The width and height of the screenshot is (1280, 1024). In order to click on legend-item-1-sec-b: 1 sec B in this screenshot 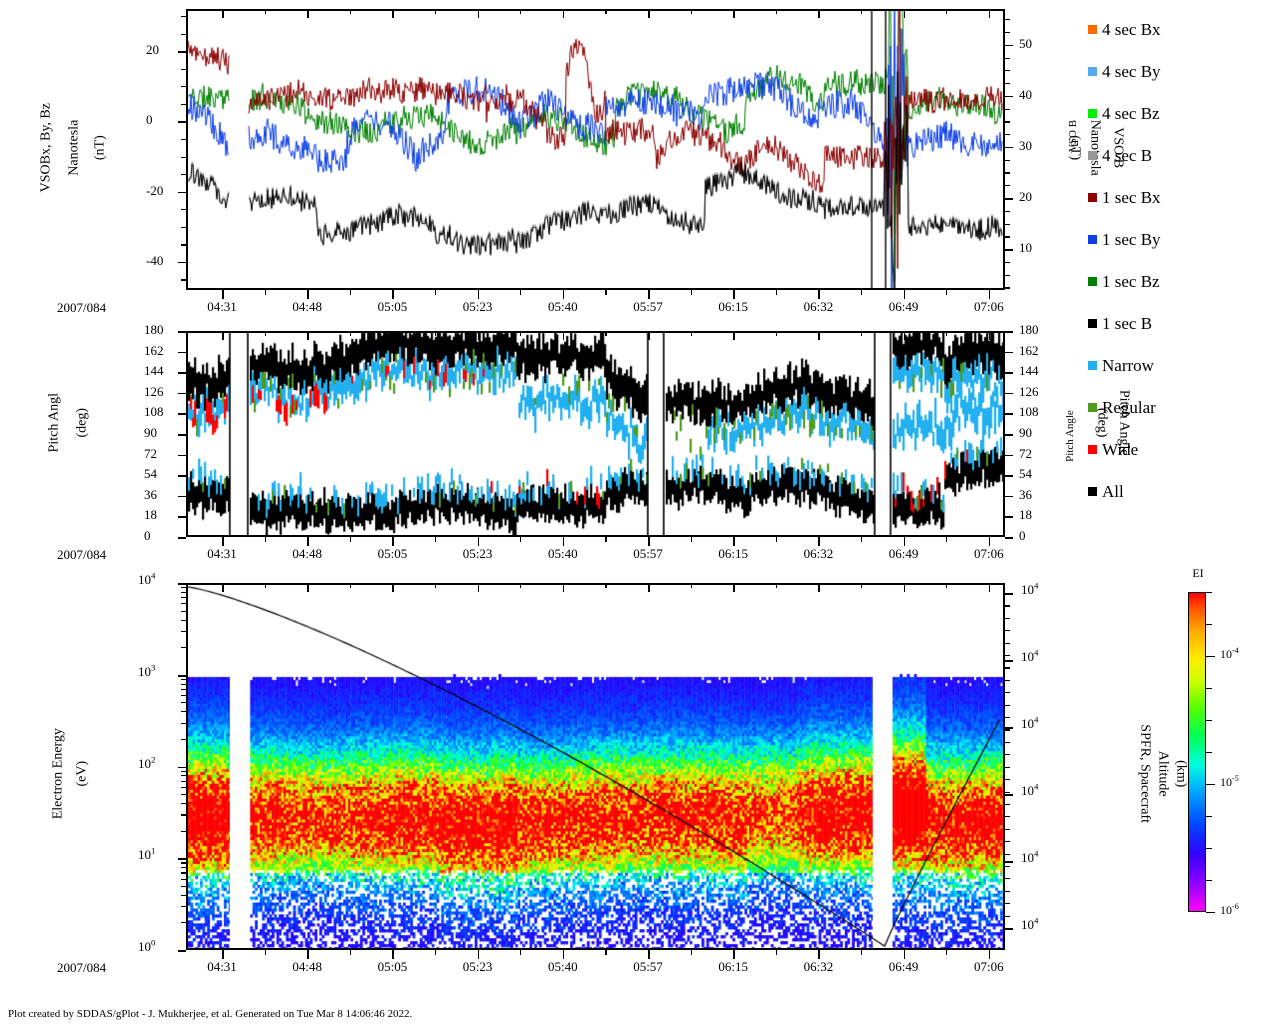, I will do `click(1183, 323)`.